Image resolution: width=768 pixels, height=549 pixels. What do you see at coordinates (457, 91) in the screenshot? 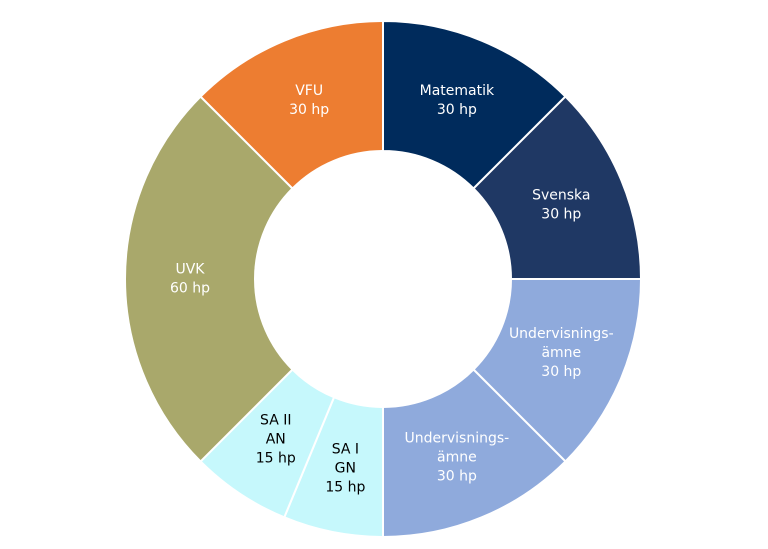
I see `segment-label: Matematik` at bounding box center [457, 91].